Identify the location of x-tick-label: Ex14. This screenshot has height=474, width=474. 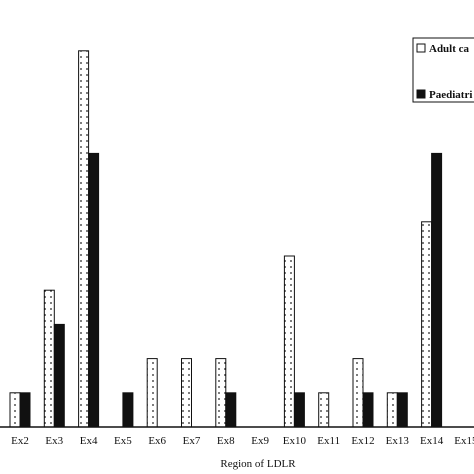
(432, 441).